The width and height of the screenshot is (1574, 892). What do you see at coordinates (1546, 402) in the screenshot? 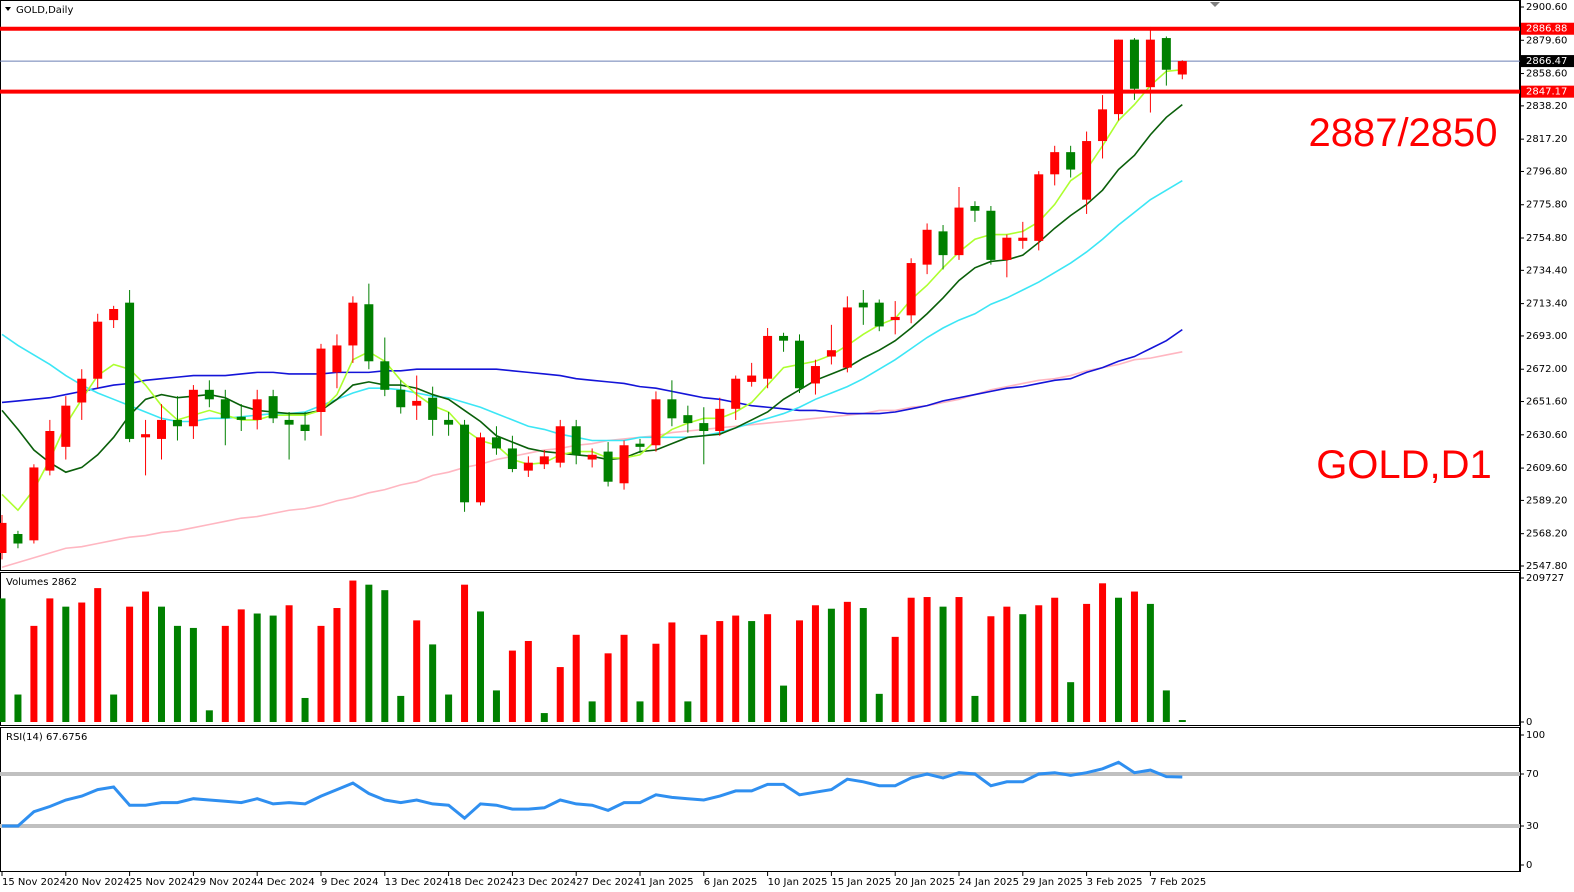
I see `y-tick-label: 2651.60` at bounding box center [1546, 402].